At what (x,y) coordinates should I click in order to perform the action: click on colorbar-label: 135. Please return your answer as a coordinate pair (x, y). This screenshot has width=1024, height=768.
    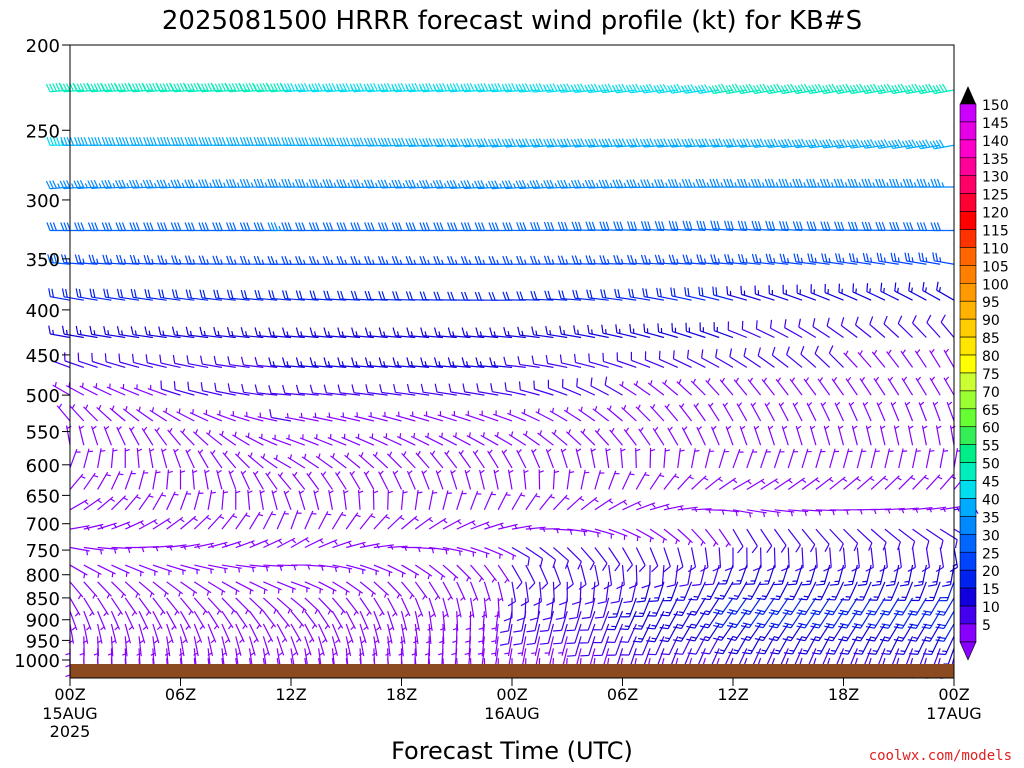
    Looking at the image, I should click on (995, 160).